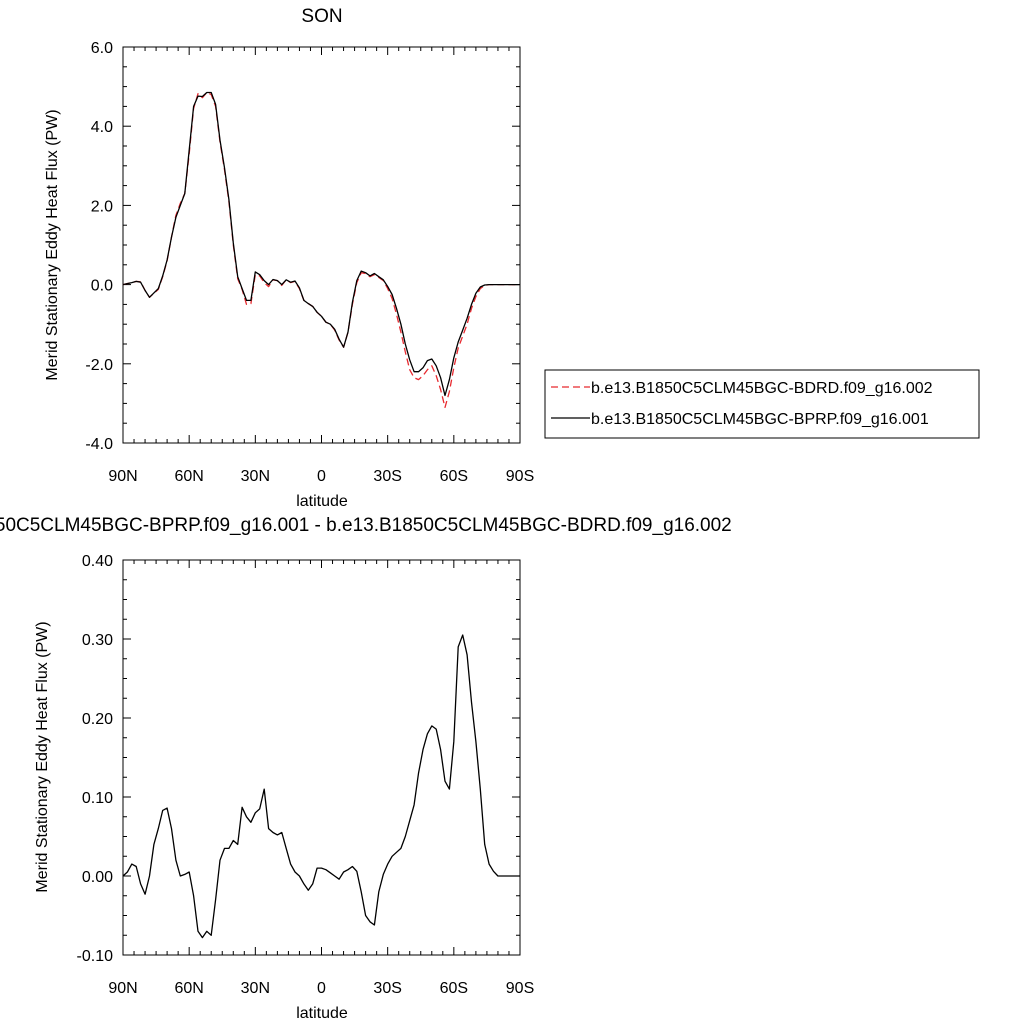 The height and width of the screenshot is (1024, 1024). Describe the element at coordinates (762, 388) in the screenshot. I see `legend-label-series-a: b.e13.B1850C5CLM45BGC-BDRD.f09_g16.002` at that location.